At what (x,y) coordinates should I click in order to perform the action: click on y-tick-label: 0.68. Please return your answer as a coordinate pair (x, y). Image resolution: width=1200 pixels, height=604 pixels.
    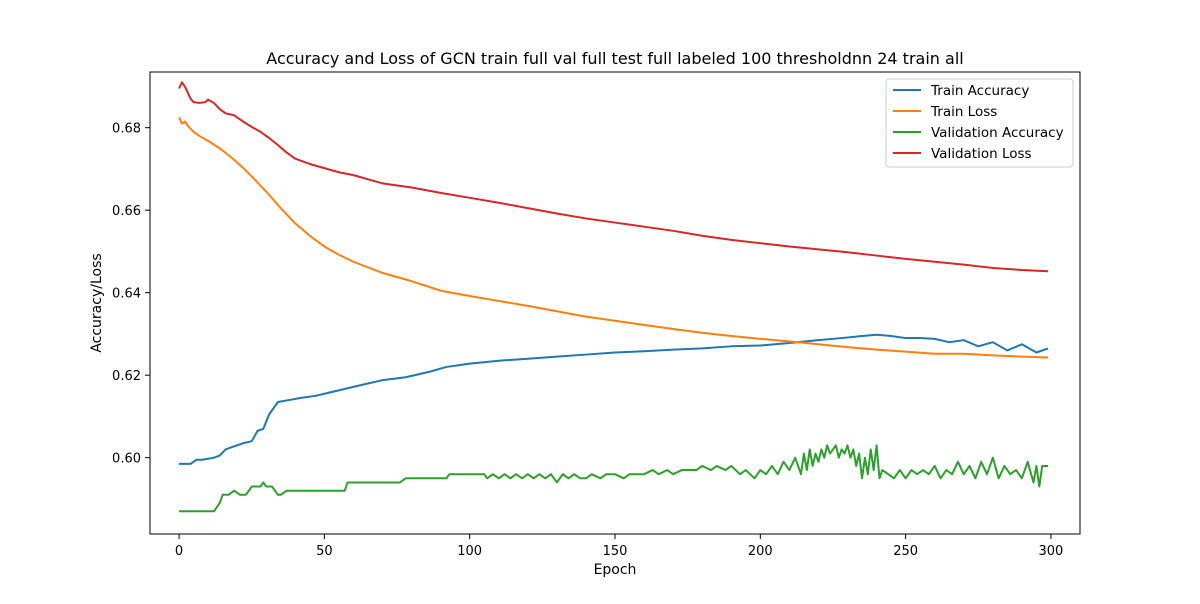
    Looking at the image, I should click on (126, 129).